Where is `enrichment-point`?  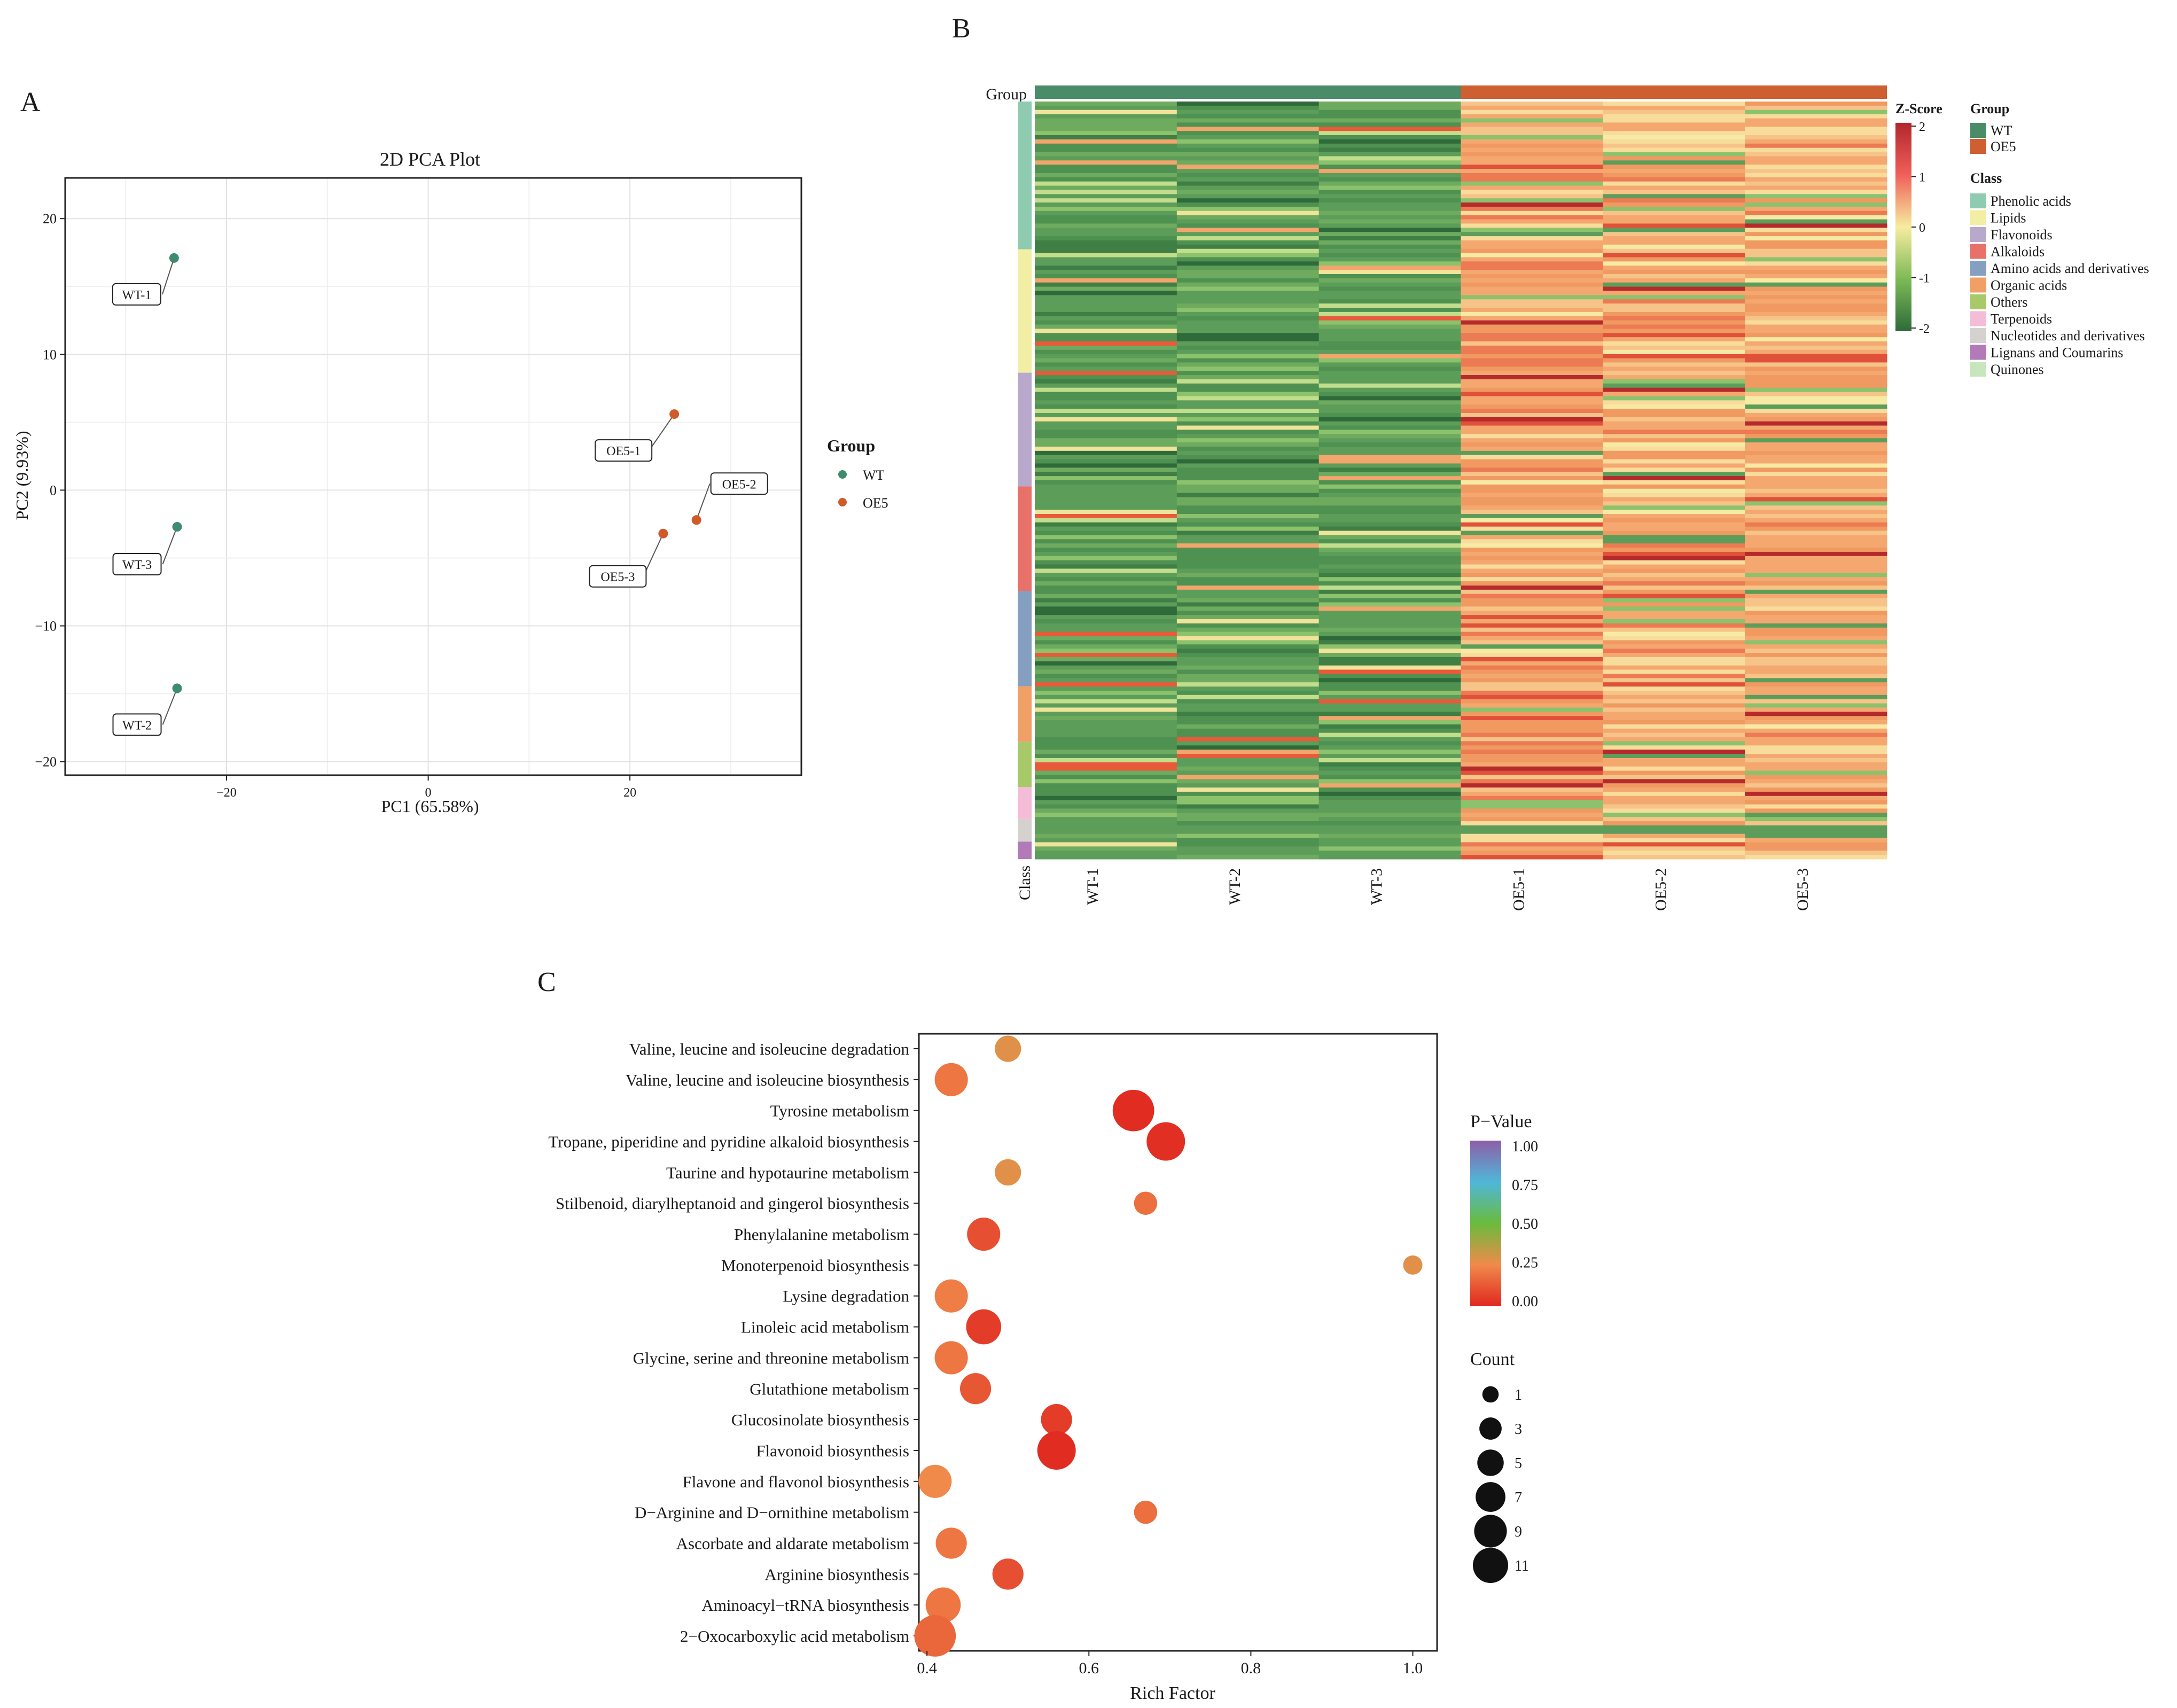
enrichment-point is located at coordinates (951, 1079).